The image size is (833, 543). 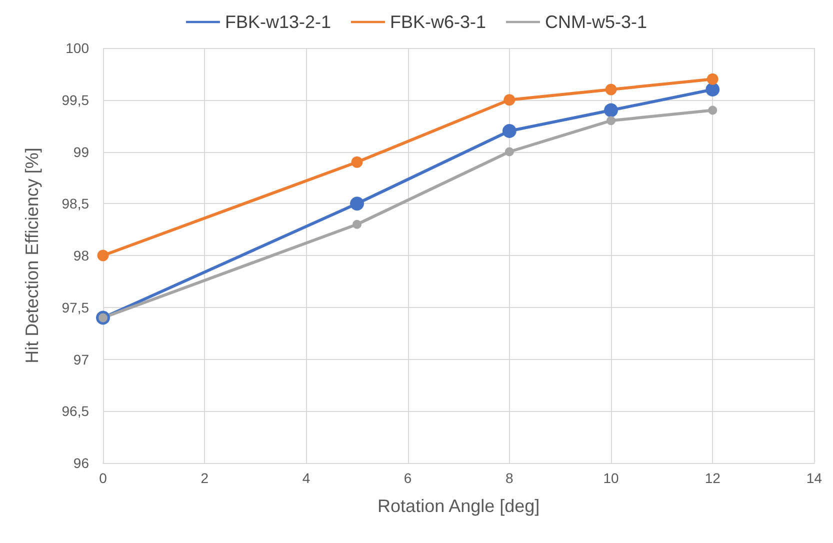 What do you see at coordinates (81, 359) in the screenshot?
I see `y-tick-label: 97` at bounding box center [81, 359].